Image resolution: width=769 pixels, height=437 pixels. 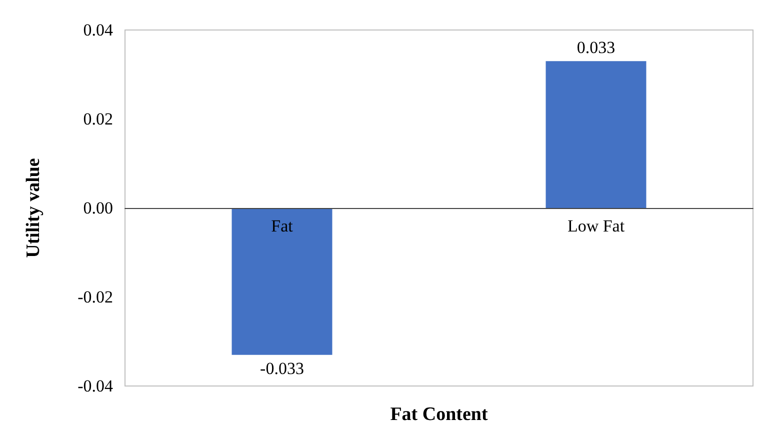 What do you see at coordinates (282, 368) in the screenshot?
I see `data-label: -0.033` at bounding box center [282, 368].